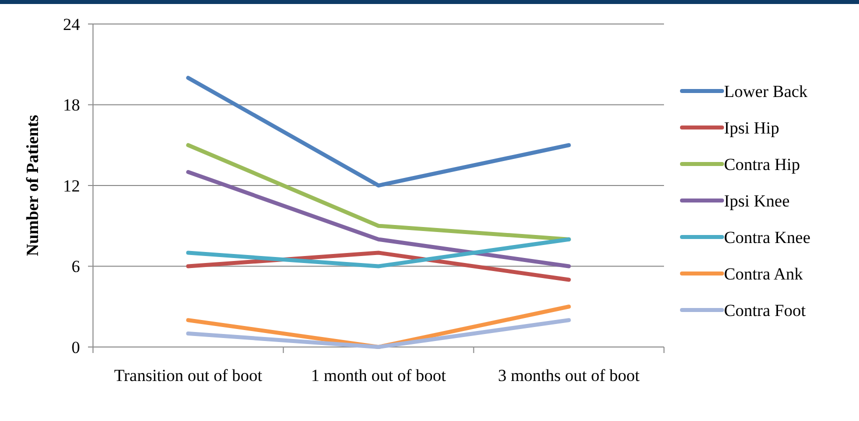 This screenshot has width=859, height=421. I want to click on y-tick-label: 12, so click(71, 186).